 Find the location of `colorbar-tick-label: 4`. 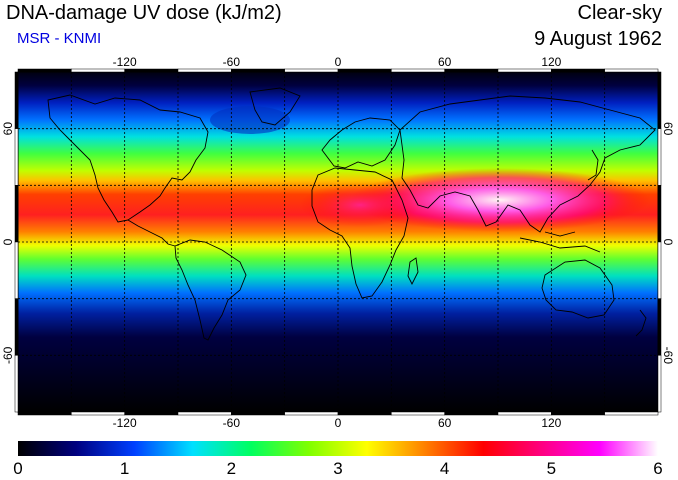

colorbar-tick-label: 4 is located at coordinates (444, 468).